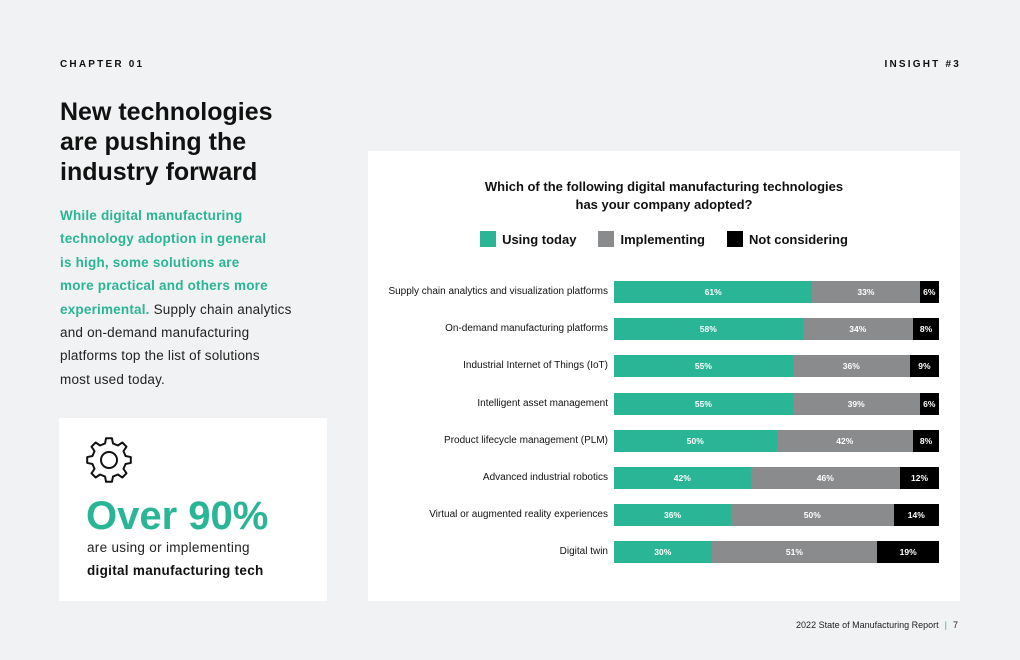 The height and width of the screenshot is (660, 1020). I want to click on legend-label: Implementing, so click(662, 239).